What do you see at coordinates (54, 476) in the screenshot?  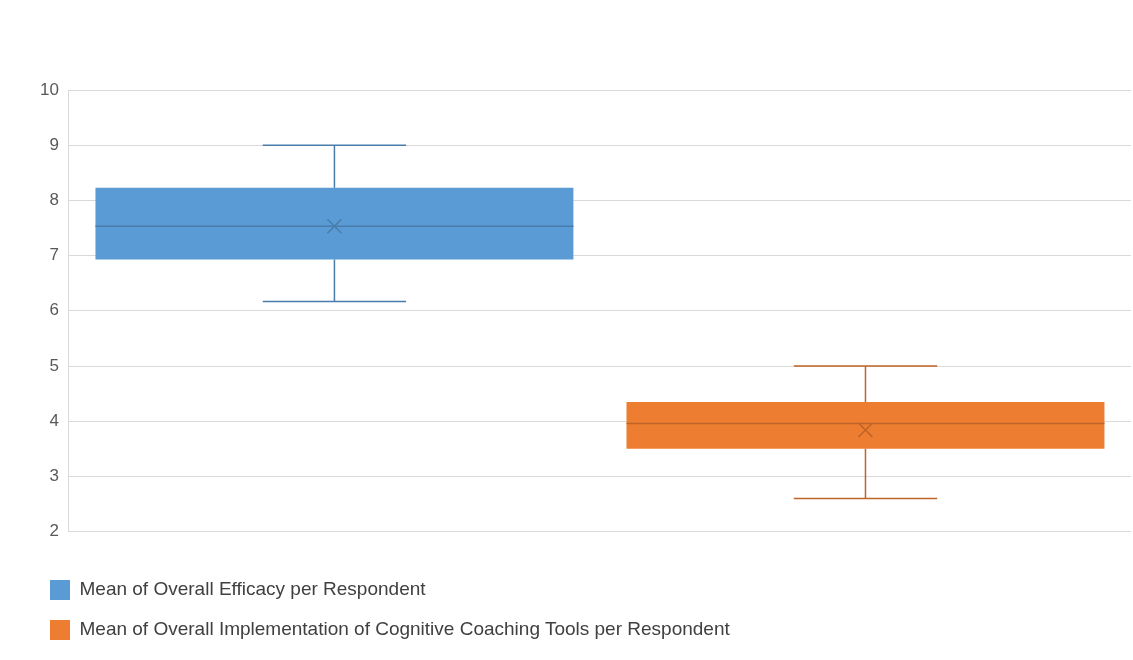 I see `y-tick-label: 3` at bounding box center [54, 476].